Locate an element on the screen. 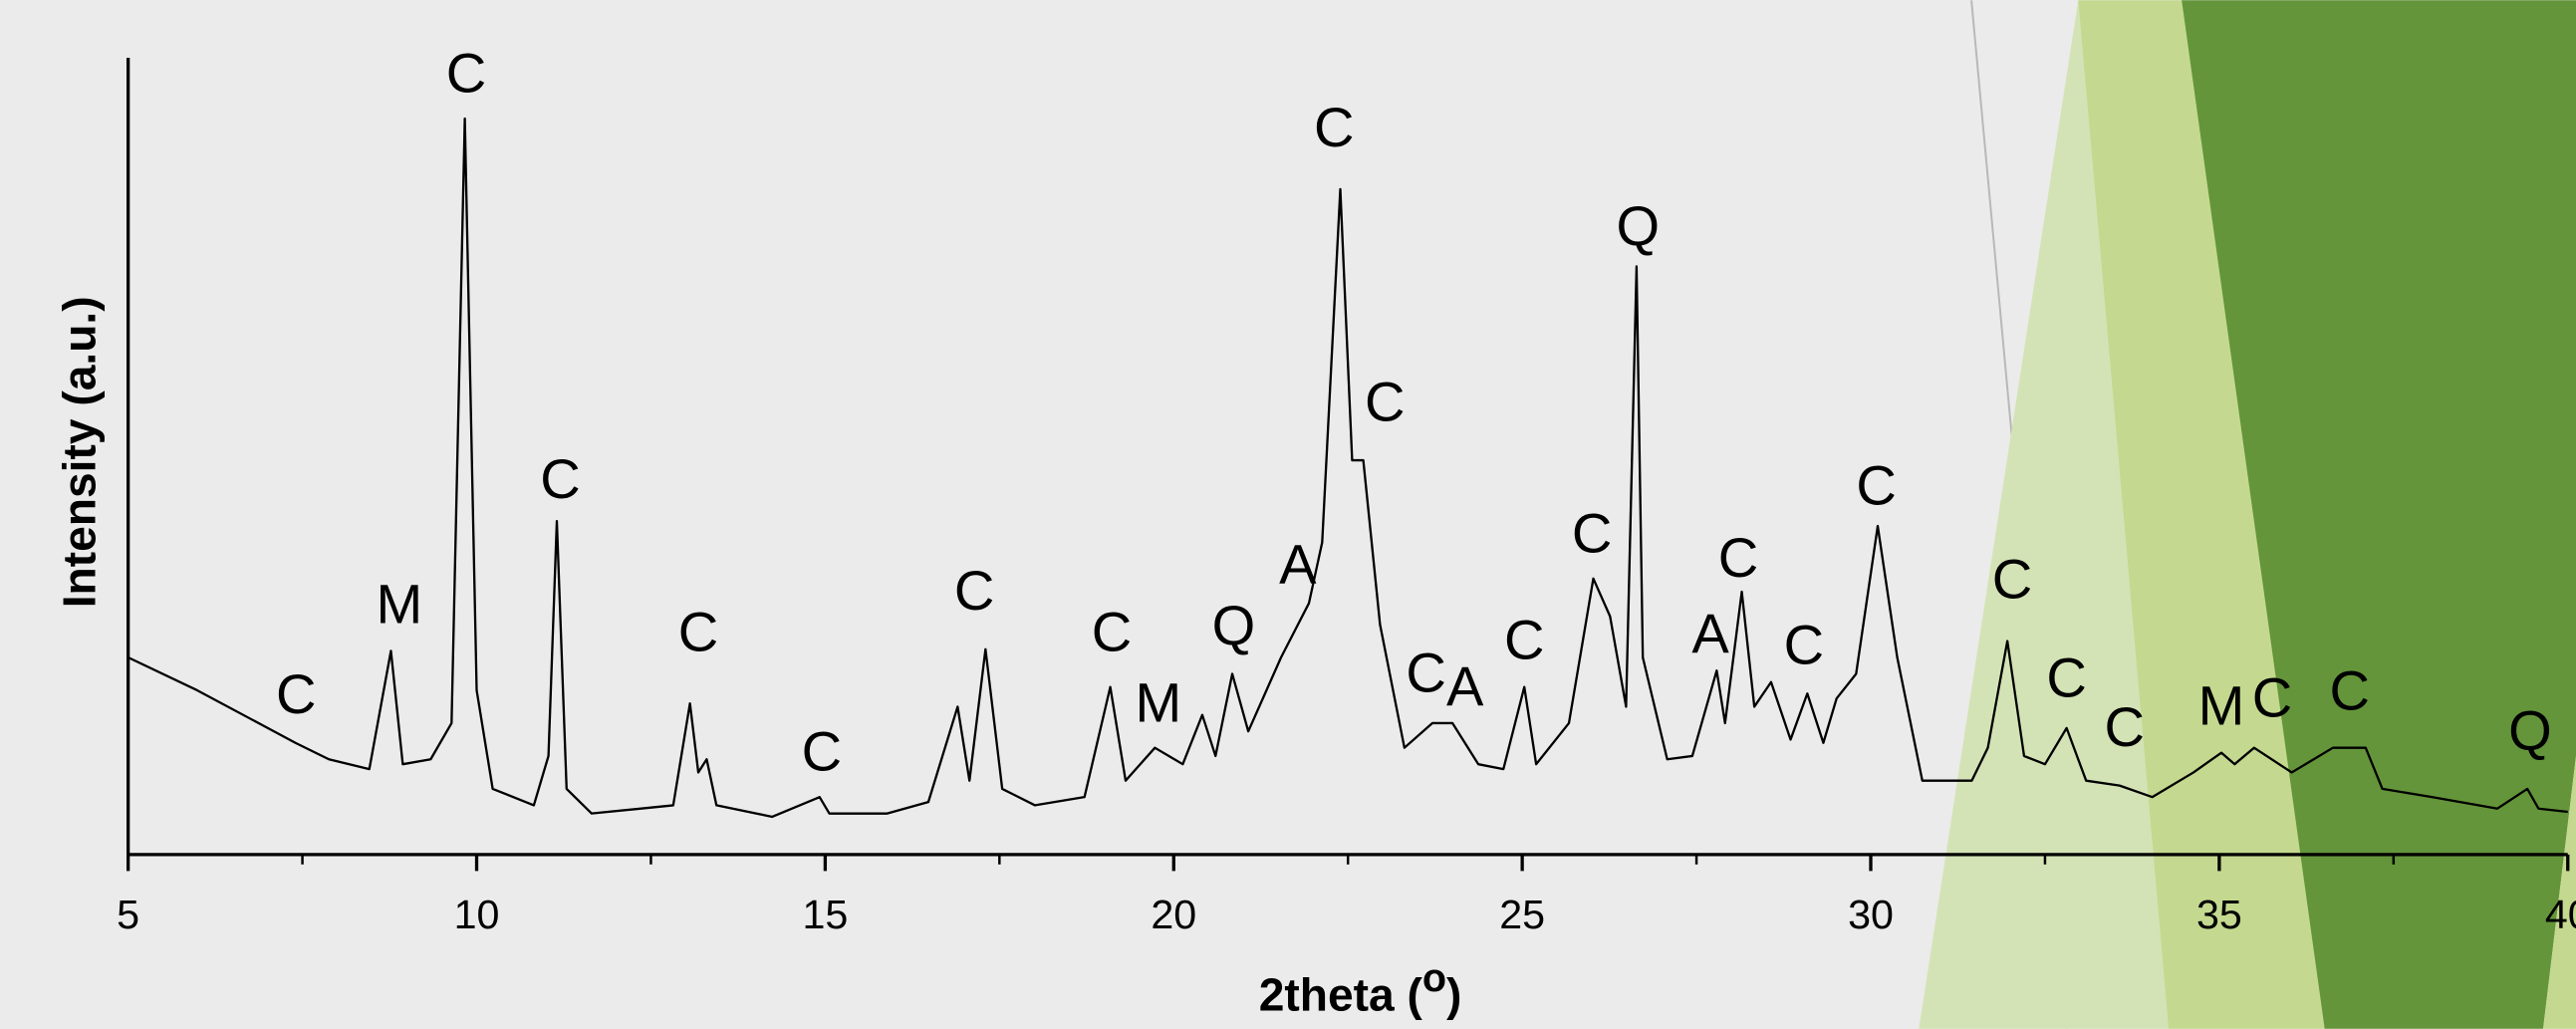  x-axis-title: 2theta (o) is located at coordinates (1360, 988).